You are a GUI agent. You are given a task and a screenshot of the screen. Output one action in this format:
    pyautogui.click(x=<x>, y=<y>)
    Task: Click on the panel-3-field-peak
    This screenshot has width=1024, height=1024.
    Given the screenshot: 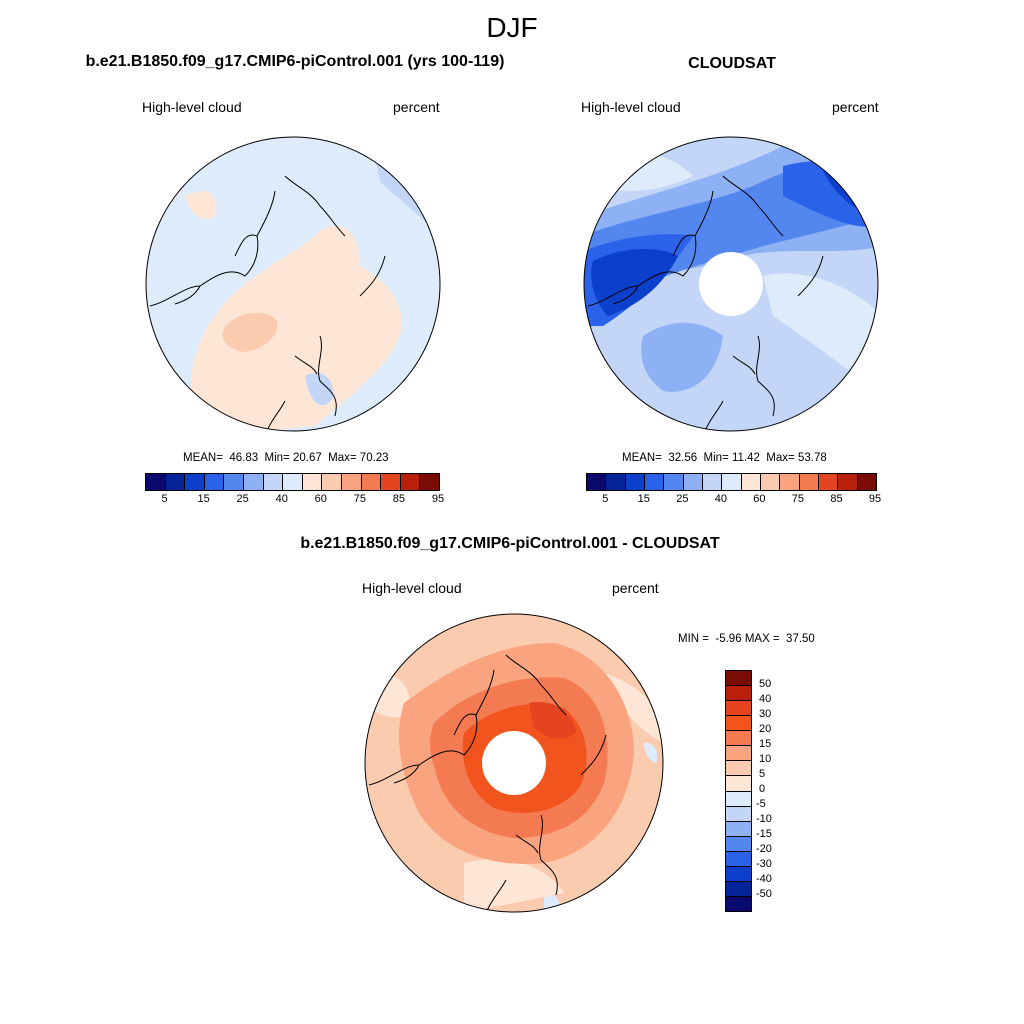 What is the action you would take?
    pyautogui.click(x=552, y=720)
    